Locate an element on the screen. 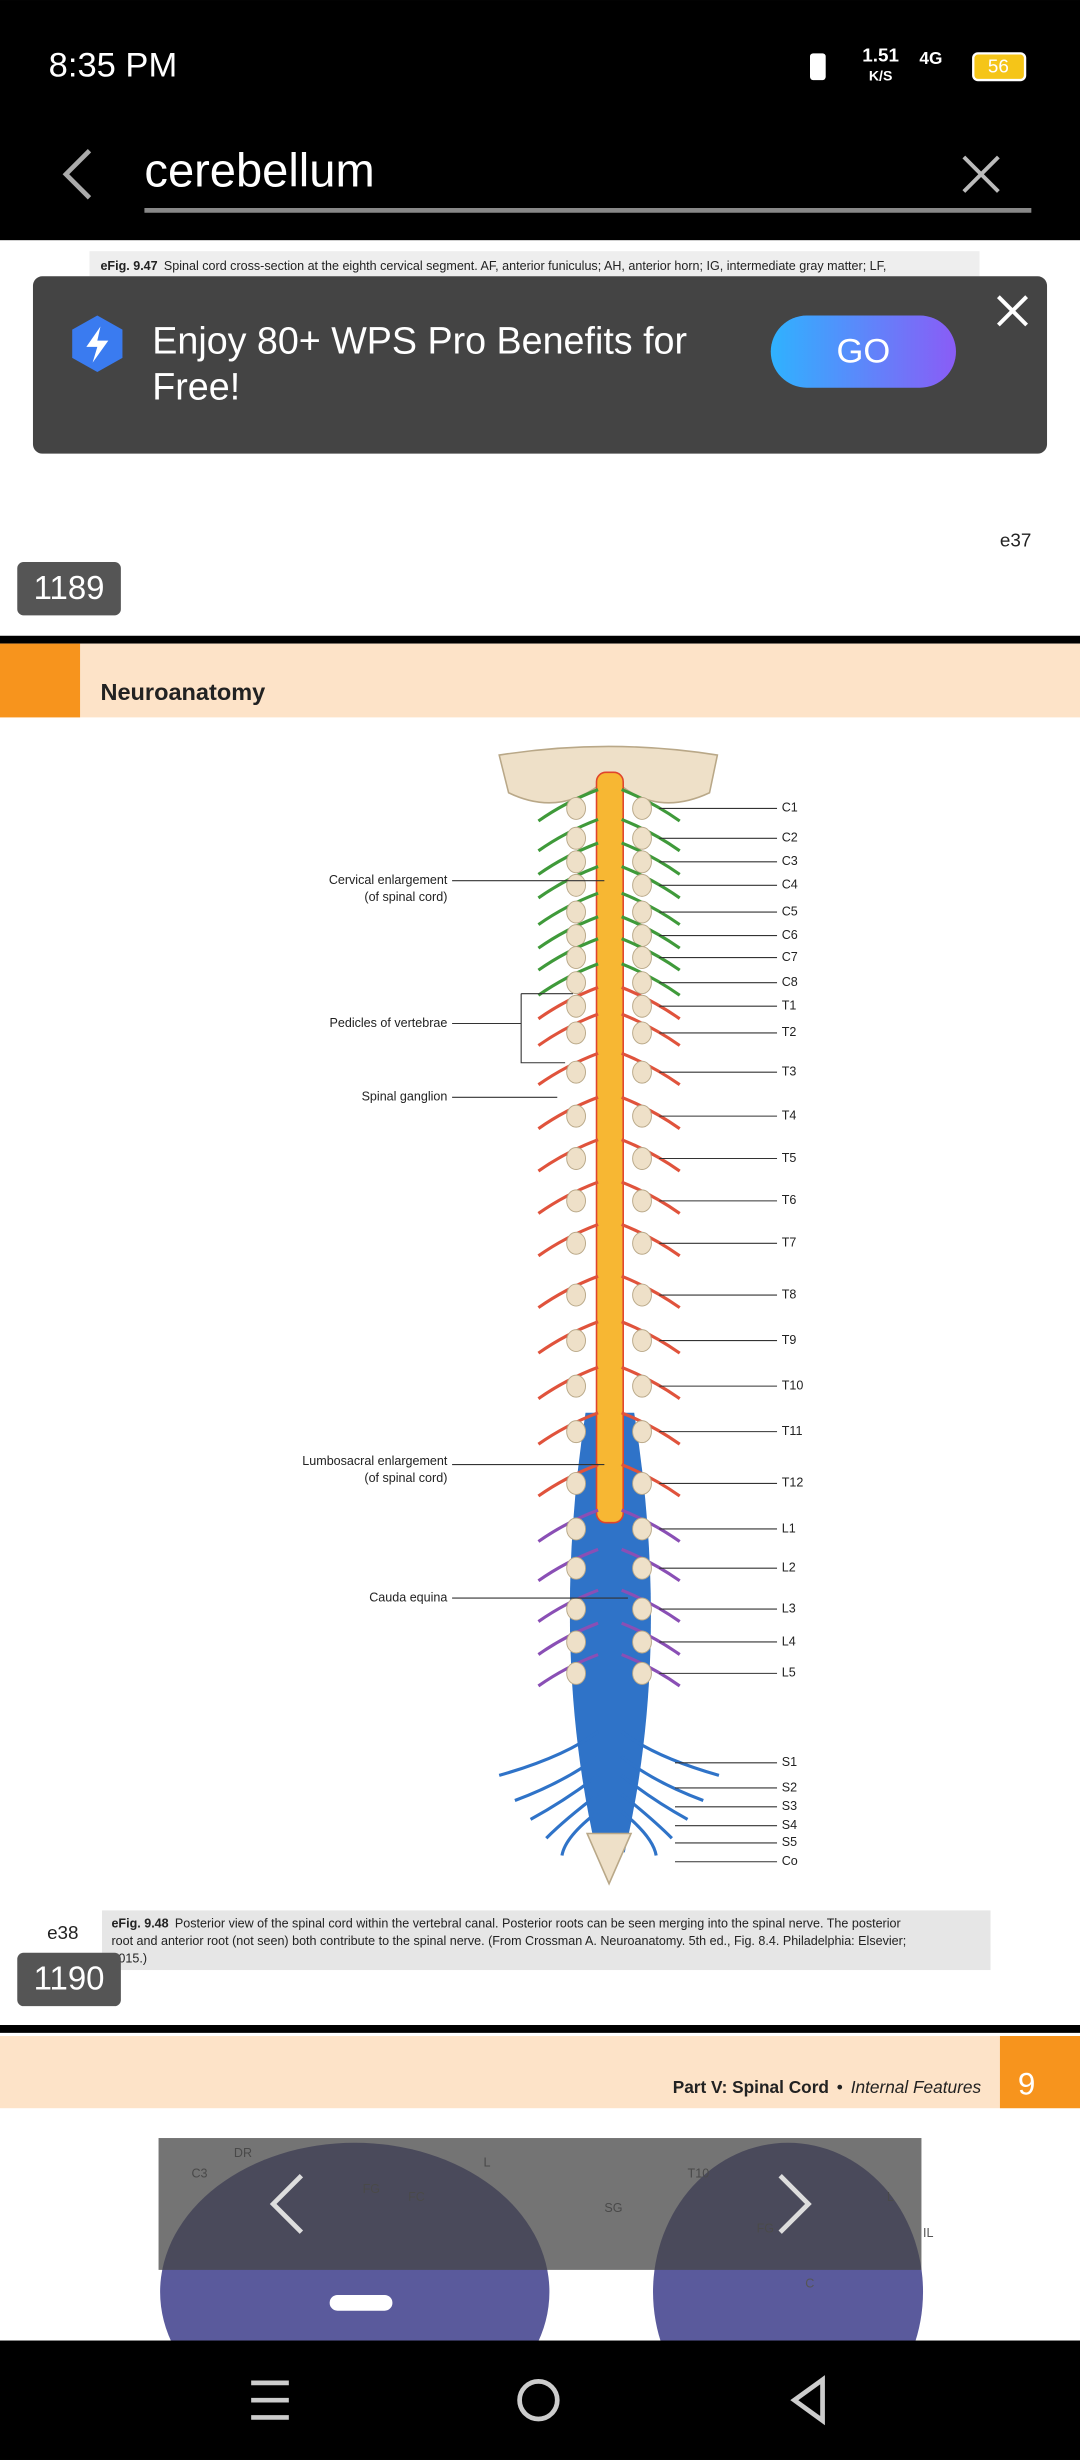 This screenshot has height=2460, width=1080. back-button is located at coordinates (77, 174).